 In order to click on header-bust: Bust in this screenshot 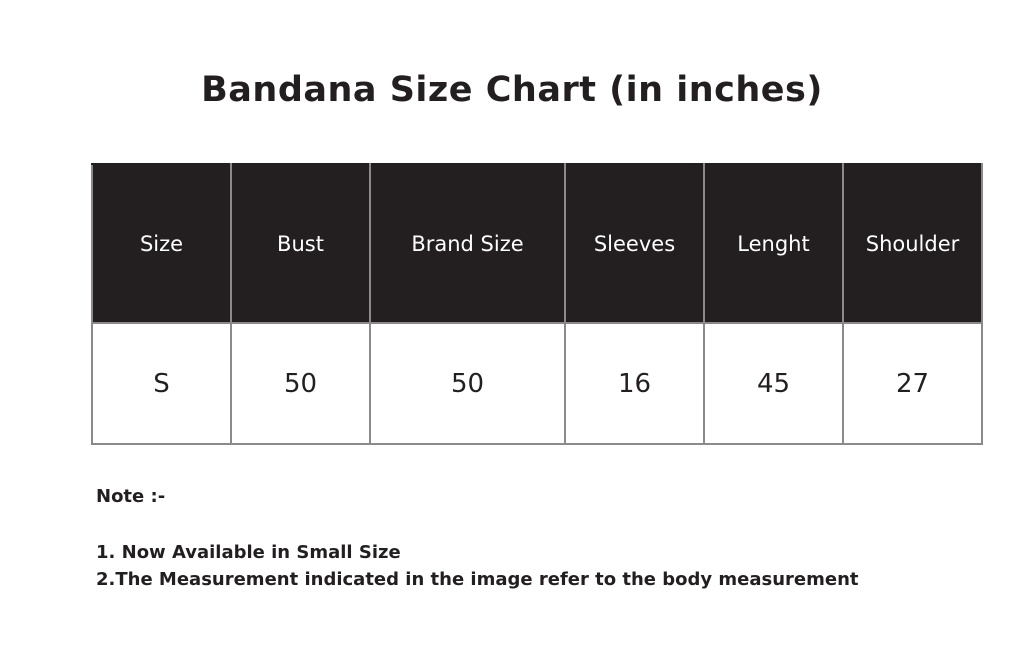, I will do `click(300, 243)`.